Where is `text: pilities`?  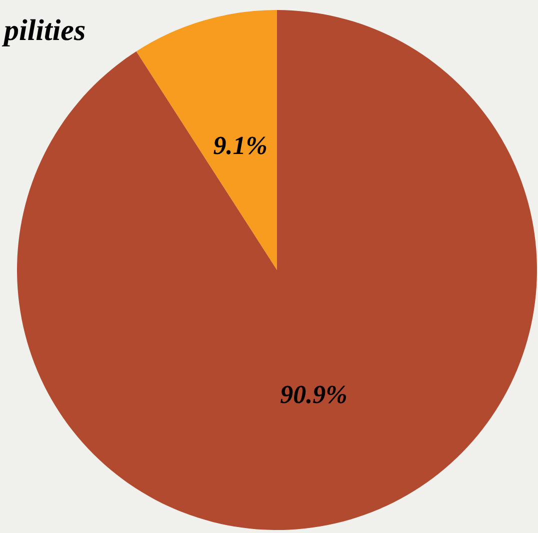
text: pilities is located at coordinates (45, 31).